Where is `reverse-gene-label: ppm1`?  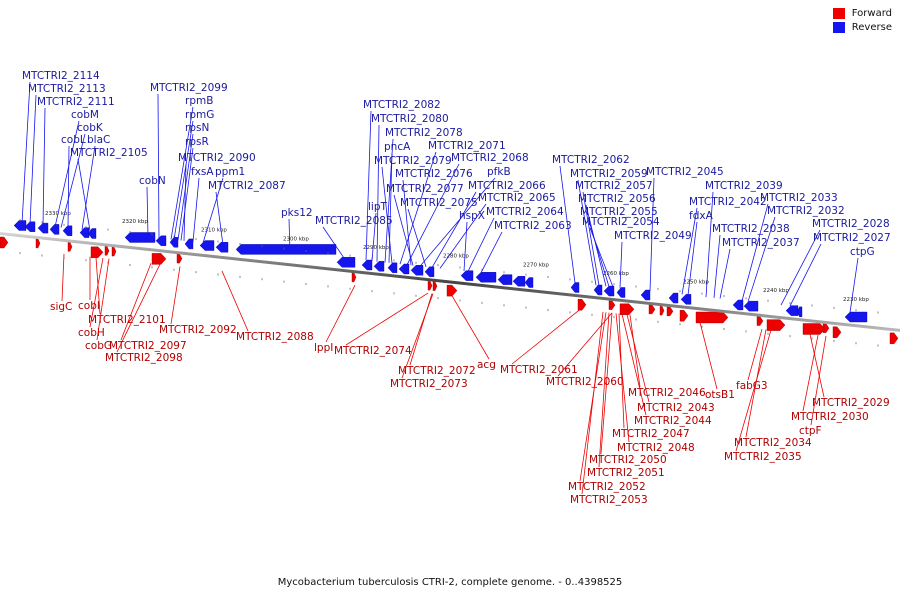 reverse-gene-label: ppm1 is located at coordinates (230, 172).